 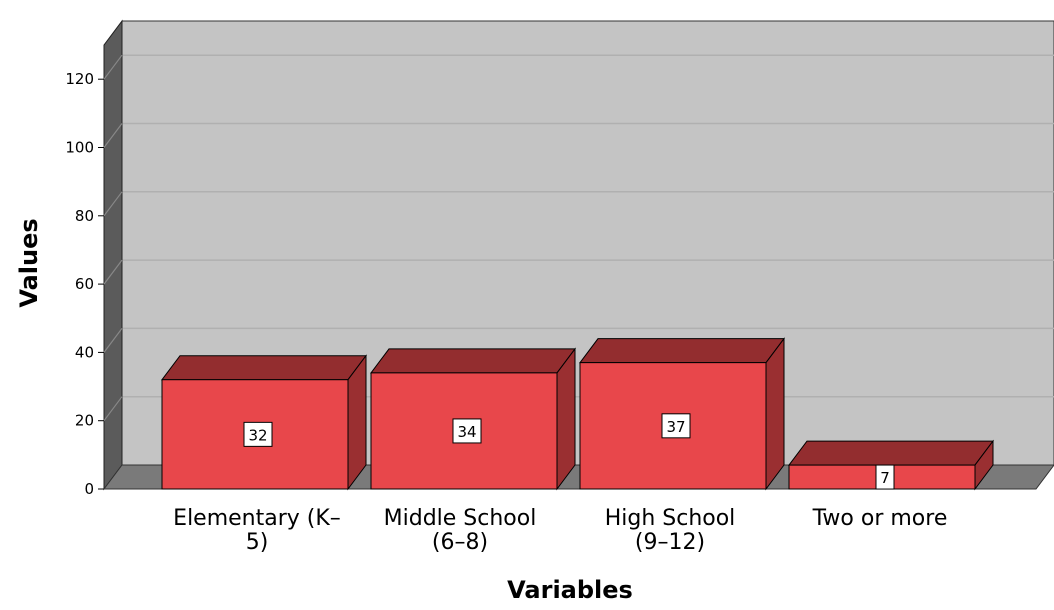 I want to click on x-tick-label: Middle School (6–8), so click(x=460, y=530).